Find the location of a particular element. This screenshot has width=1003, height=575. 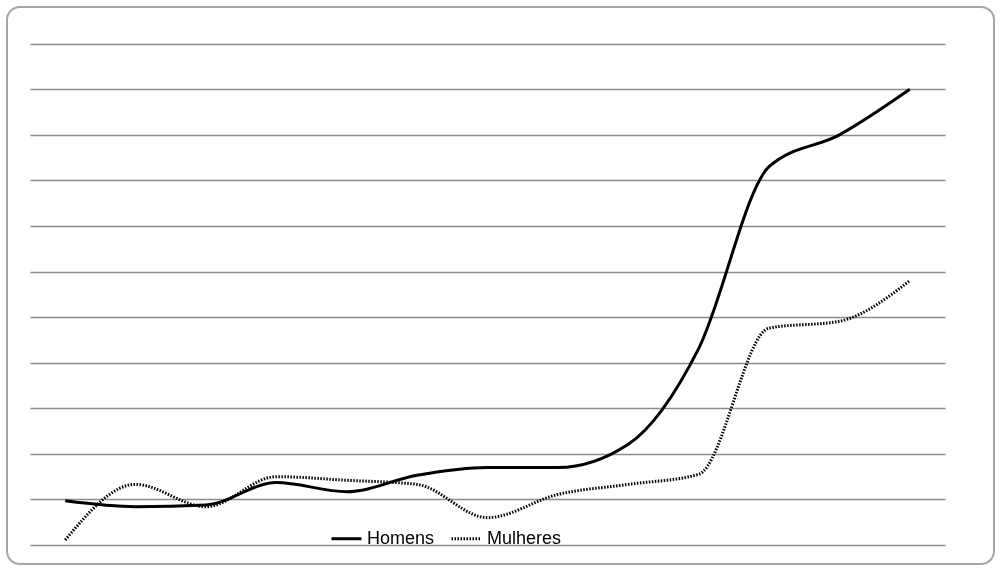

legend-label: Homens is located at coordinates (401, 537).